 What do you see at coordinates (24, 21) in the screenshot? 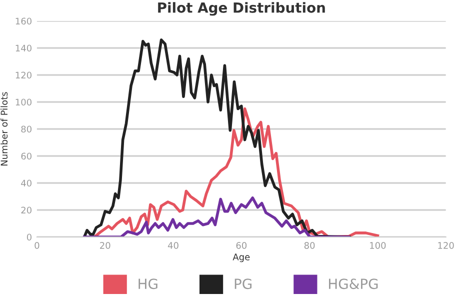
I see `y-tick-label: 160` at bounding box center [24, 21].